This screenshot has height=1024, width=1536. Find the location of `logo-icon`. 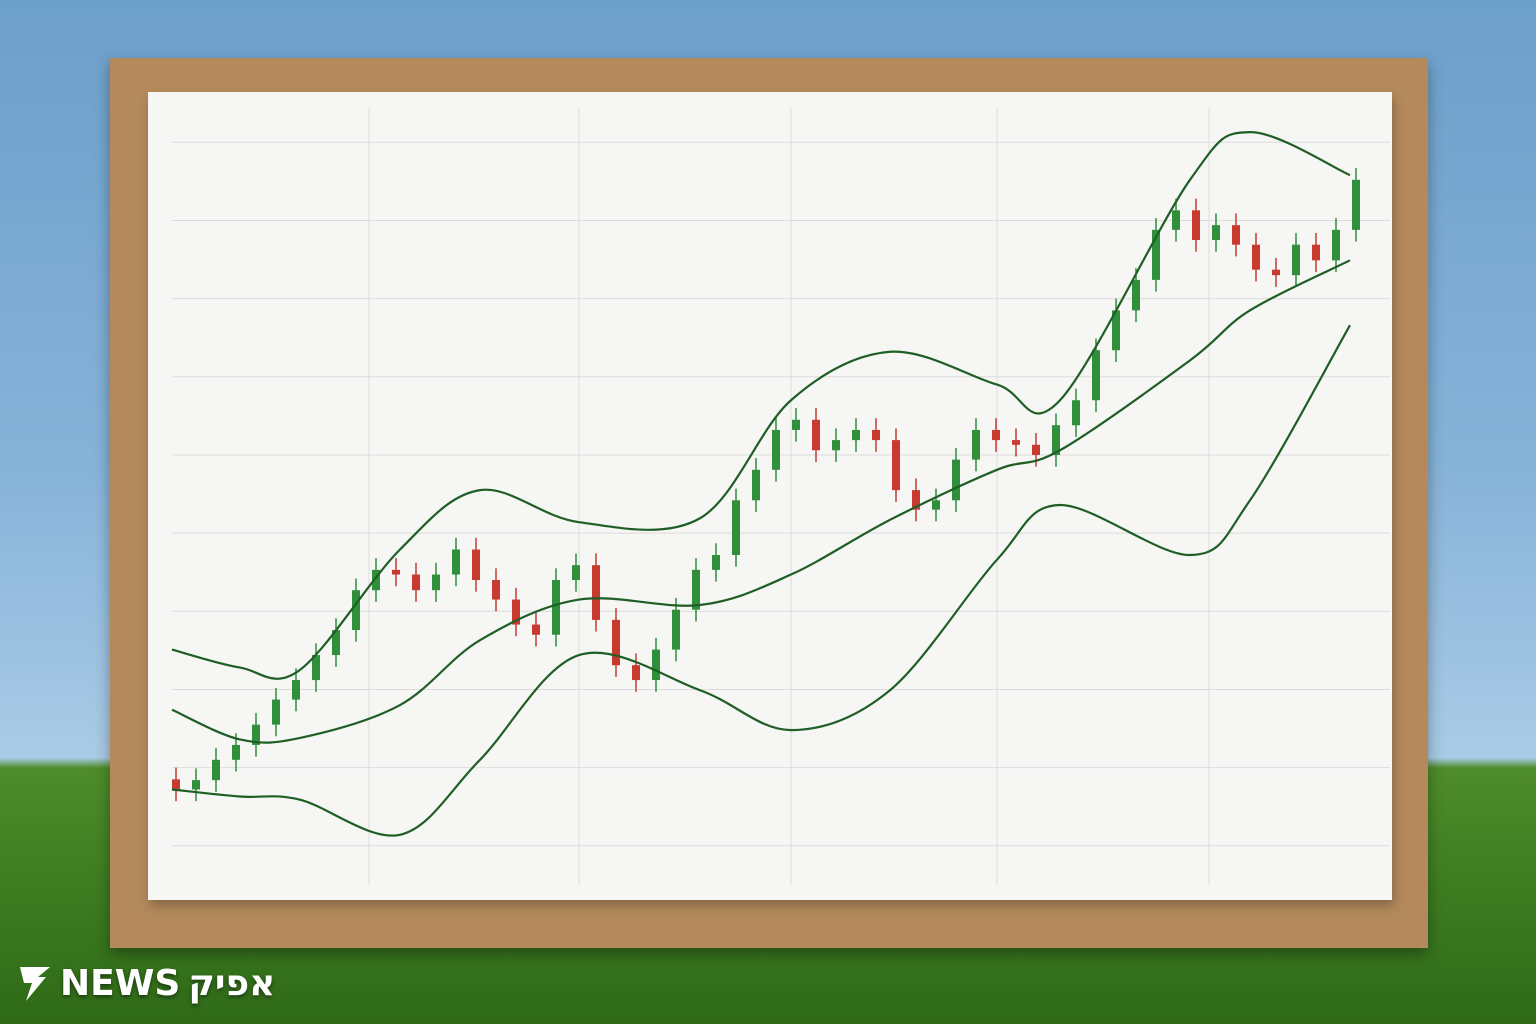

logo-icon is located at coordinates (35, 984).